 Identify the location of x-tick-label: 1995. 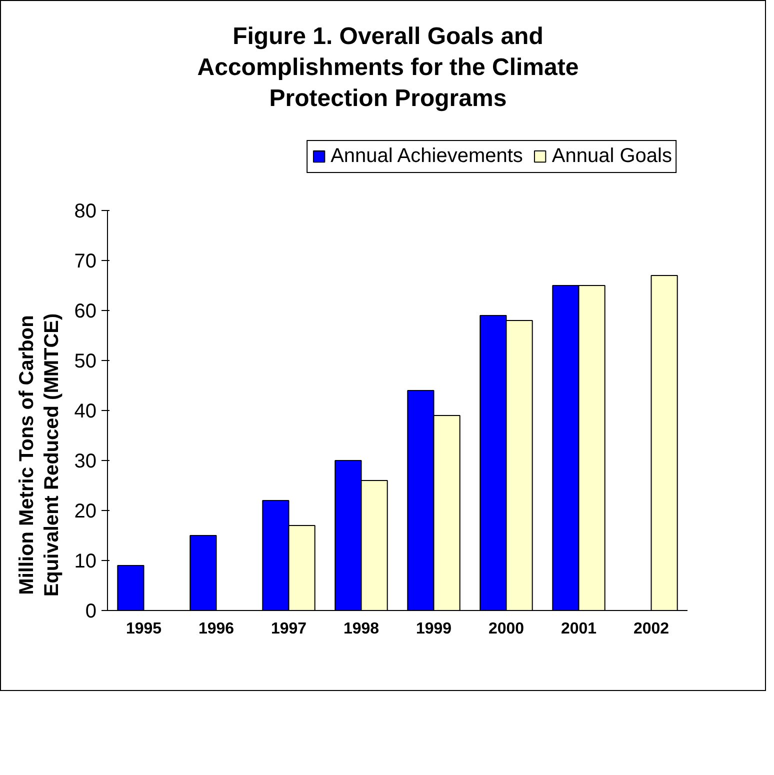
(144, 629).